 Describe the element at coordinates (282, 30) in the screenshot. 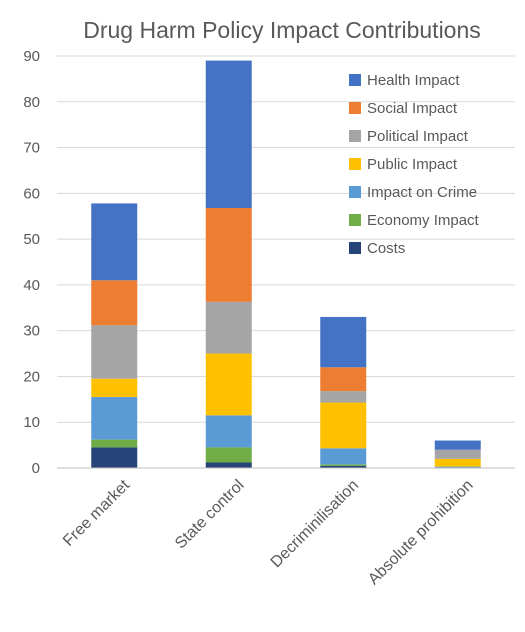

I see `chart-title: Drug Harm Policy Impact Contributions` at that location.